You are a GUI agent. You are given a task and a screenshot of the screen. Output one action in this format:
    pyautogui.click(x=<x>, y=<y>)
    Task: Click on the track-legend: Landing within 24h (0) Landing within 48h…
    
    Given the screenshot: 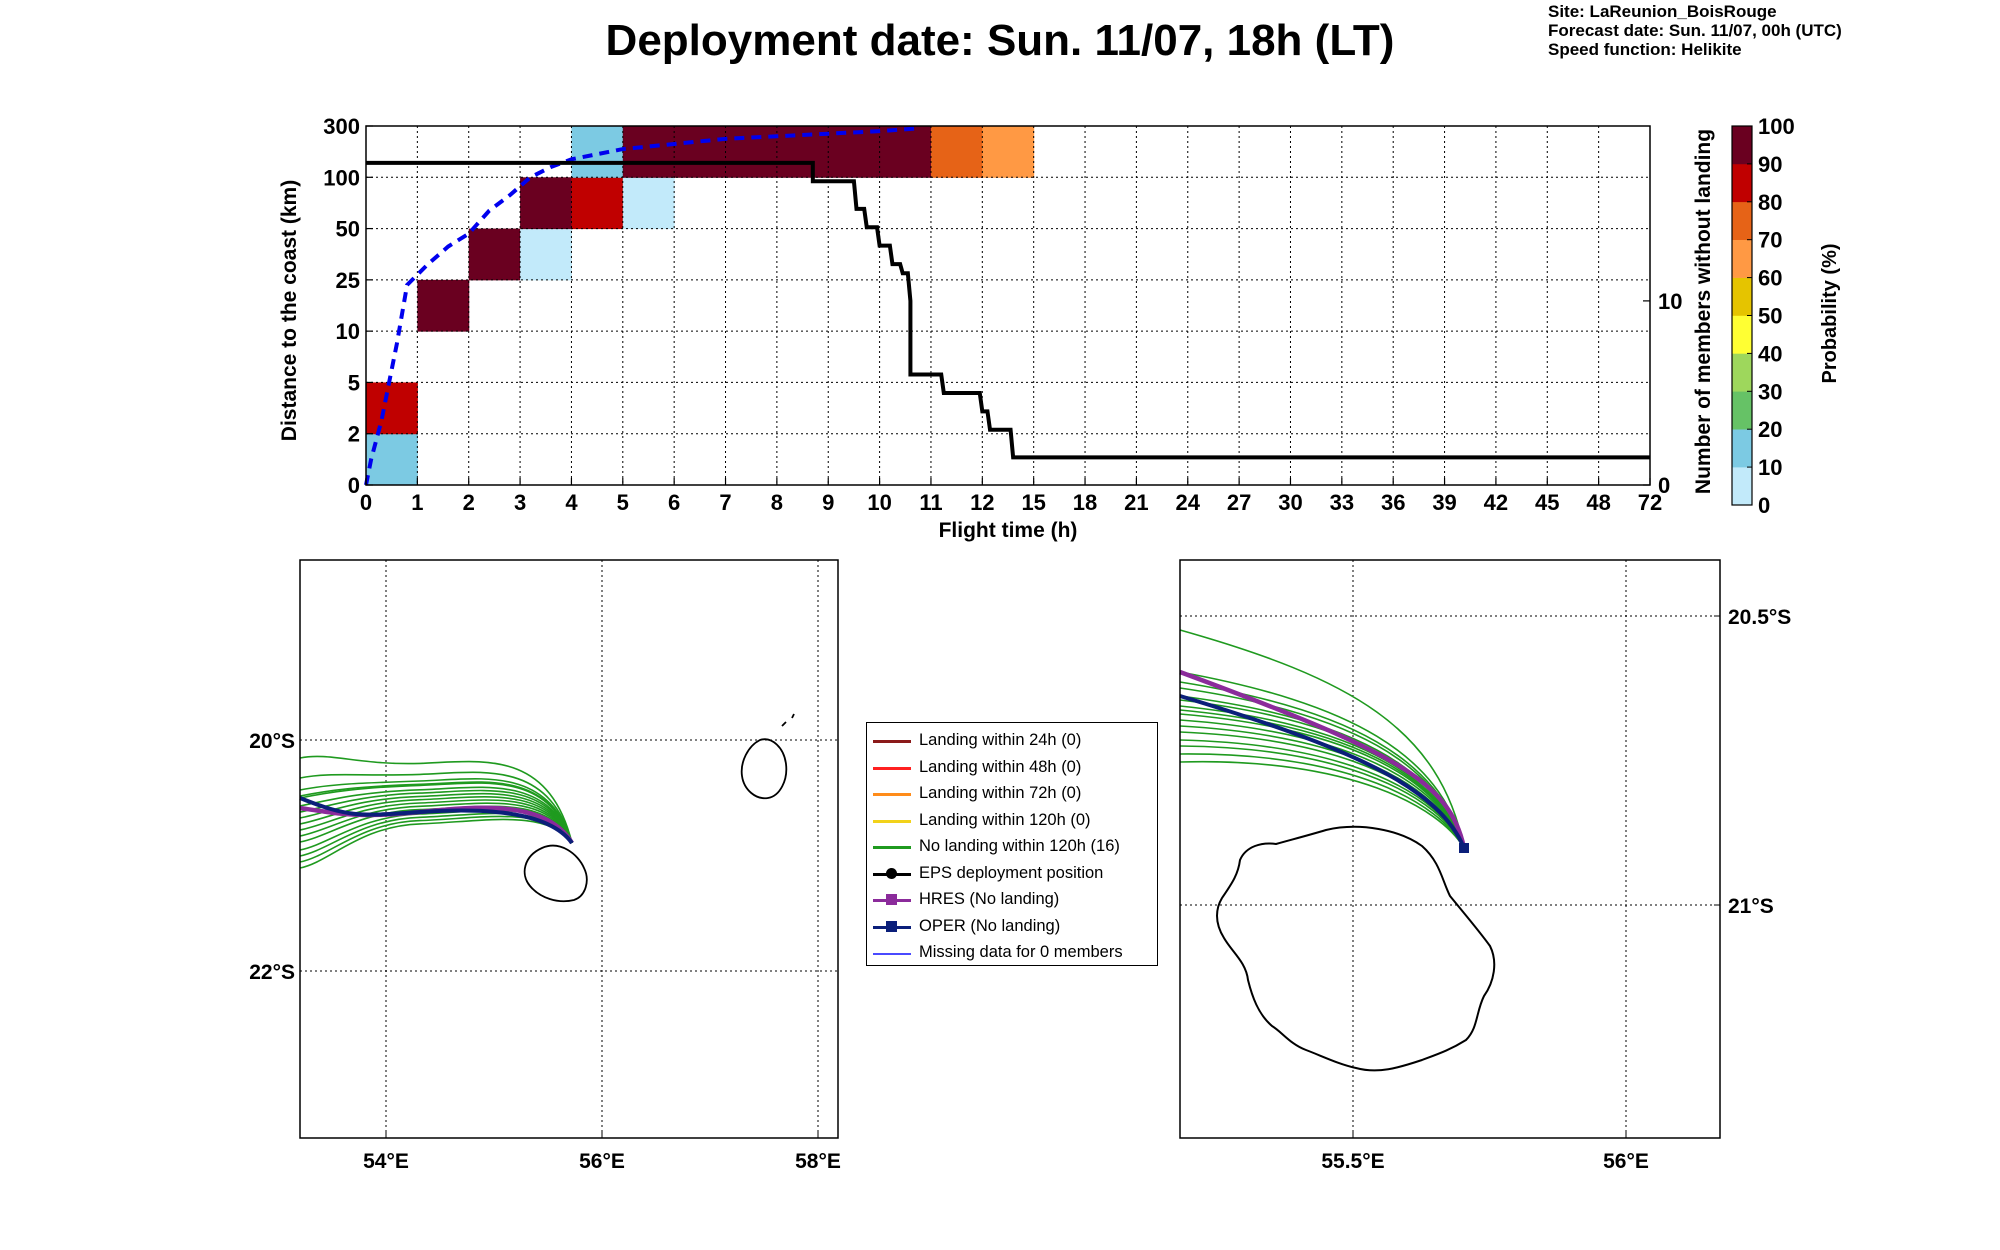 What is the action you would take?
    pyautogui.click(x=1012, y=844)
    